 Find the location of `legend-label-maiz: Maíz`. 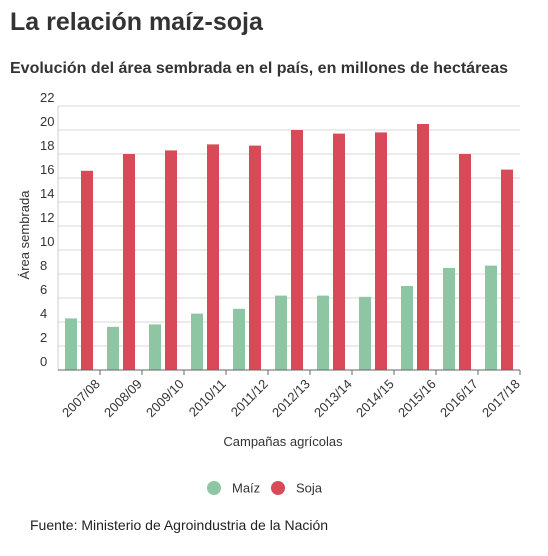

legend-label-maiz: Maíz is located at coordinates (246, 488).